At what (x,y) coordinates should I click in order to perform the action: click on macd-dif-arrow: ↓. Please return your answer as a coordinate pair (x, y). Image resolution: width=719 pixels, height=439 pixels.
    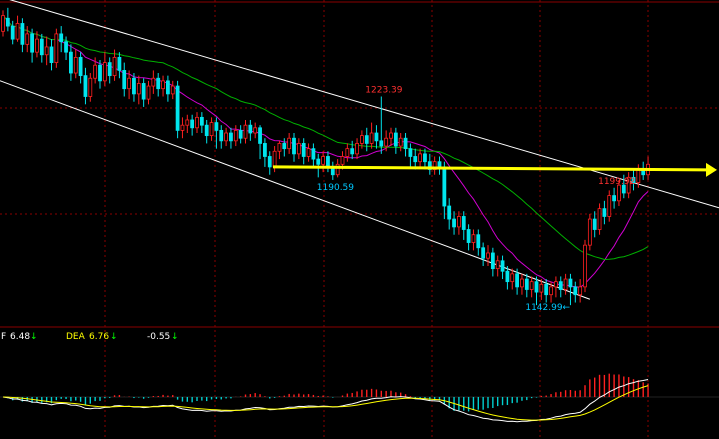
    Looking at the image, I should click on (34, 337).